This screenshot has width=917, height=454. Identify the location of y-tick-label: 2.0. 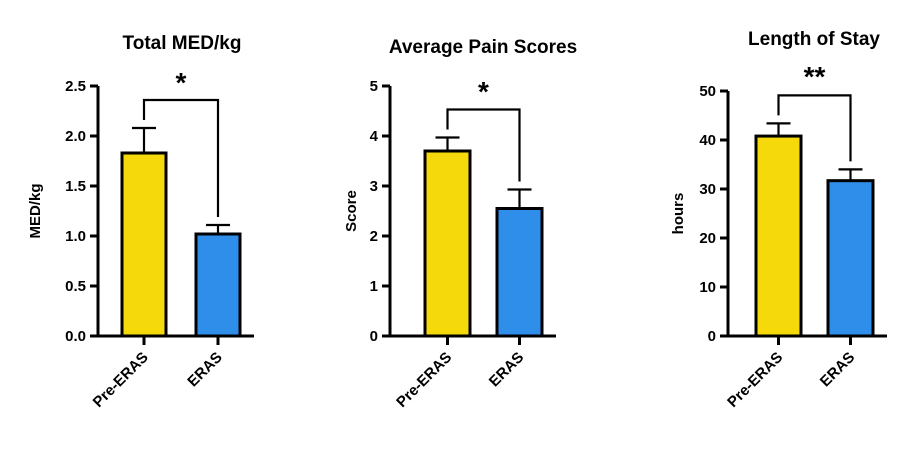
(75, 136).